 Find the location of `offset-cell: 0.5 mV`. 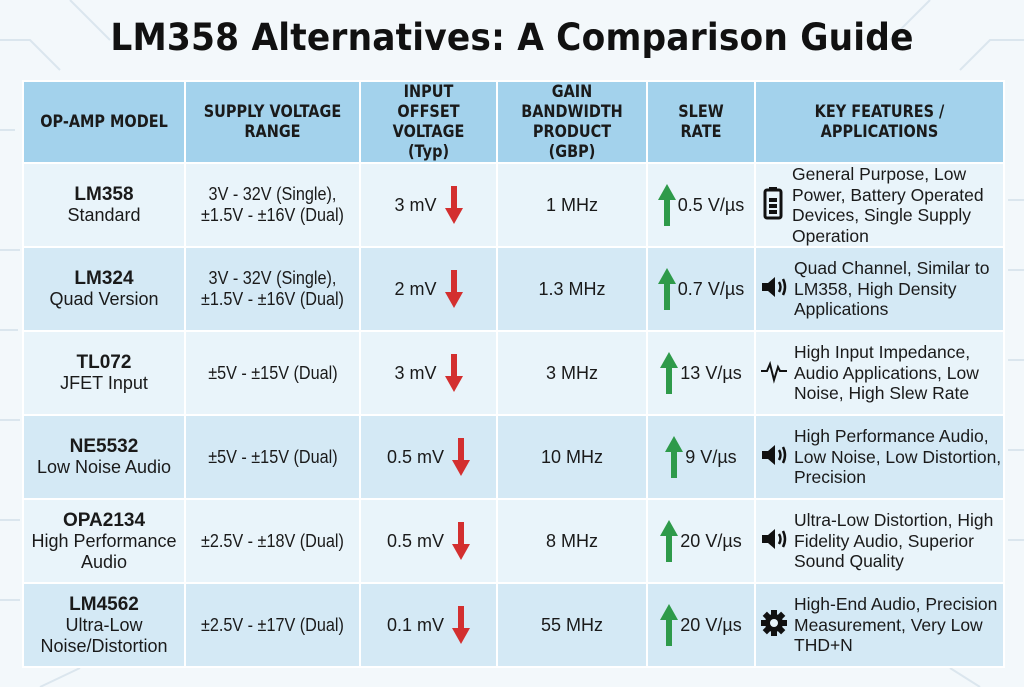

offset-cell: 0.5 mV is located at coordinates (428, 541).